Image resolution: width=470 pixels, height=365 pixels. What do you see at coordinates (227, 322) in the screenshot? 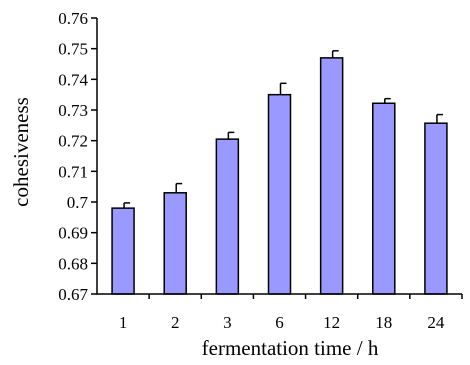
I see `x-tick-label: 3` at bounding box center [227, 322].